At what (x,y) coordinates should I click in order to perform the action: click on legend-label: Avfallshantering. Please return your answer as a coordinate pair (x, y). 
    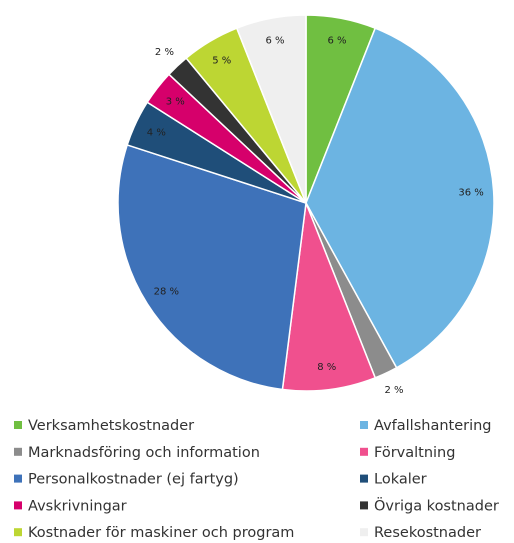
    Looking at the image, I should click on (433, 426).